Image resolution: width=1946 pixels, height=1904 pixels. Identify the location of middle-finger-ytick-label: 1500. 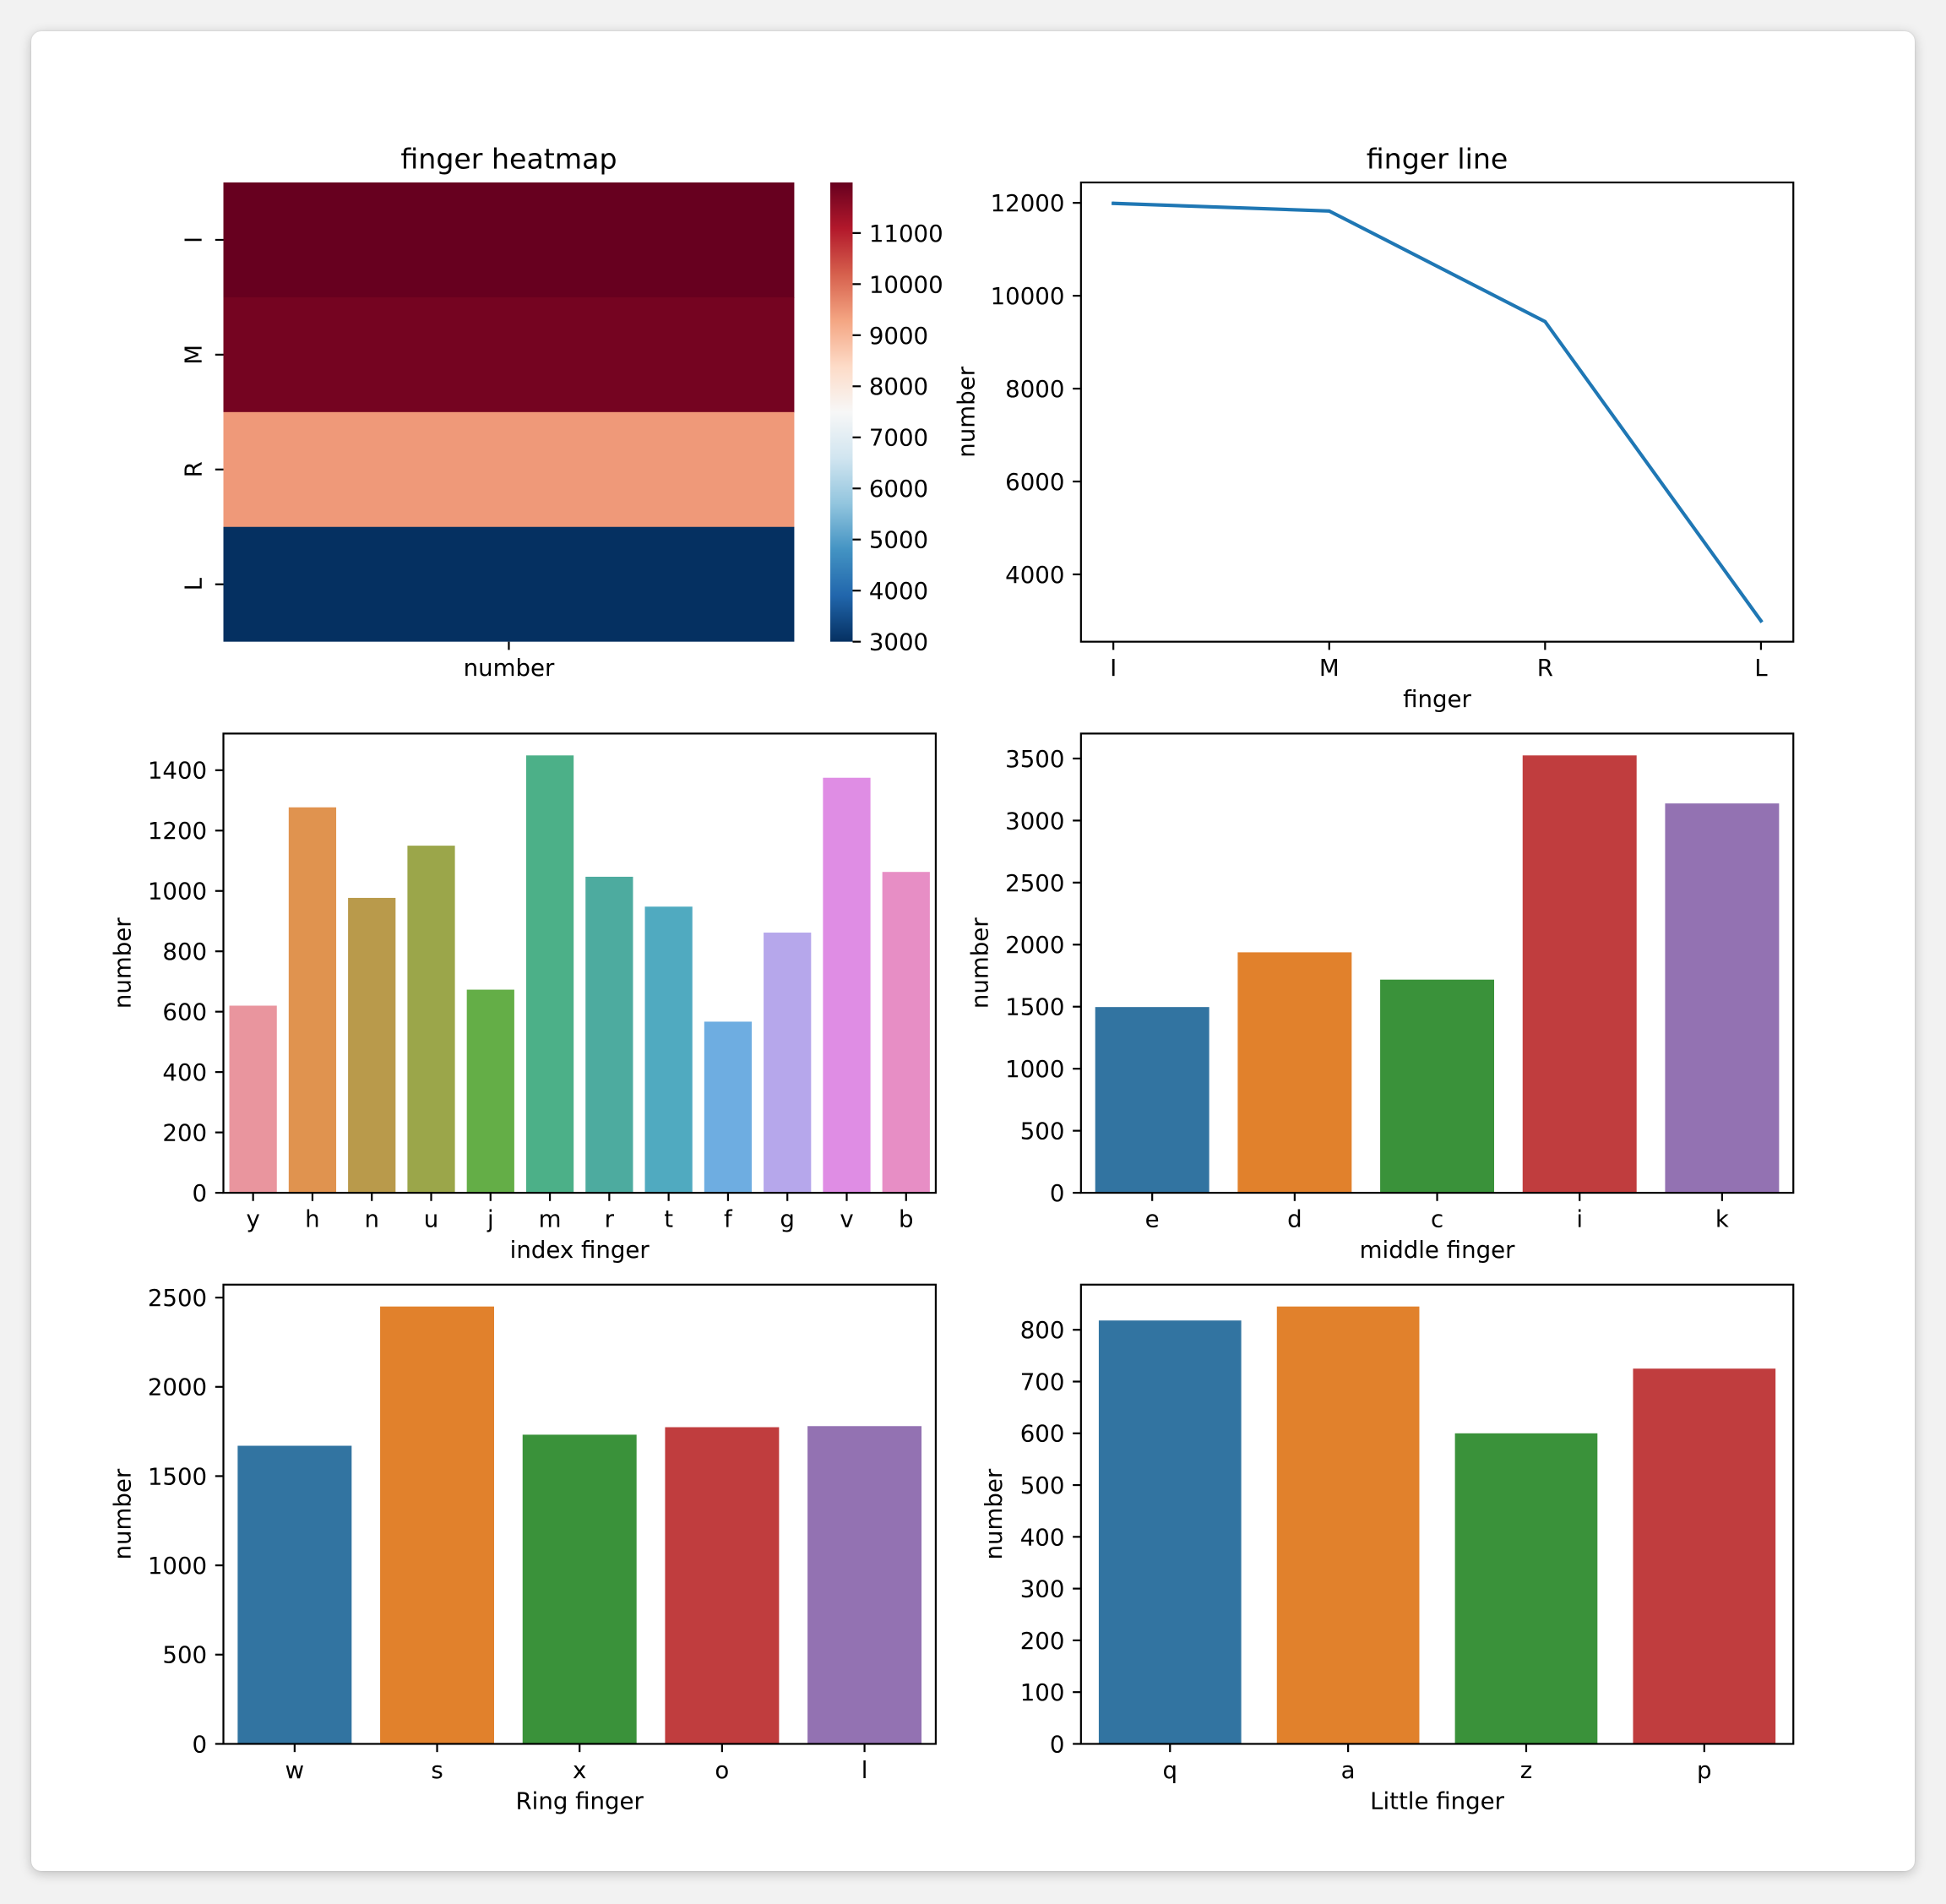
(1034, 1007).